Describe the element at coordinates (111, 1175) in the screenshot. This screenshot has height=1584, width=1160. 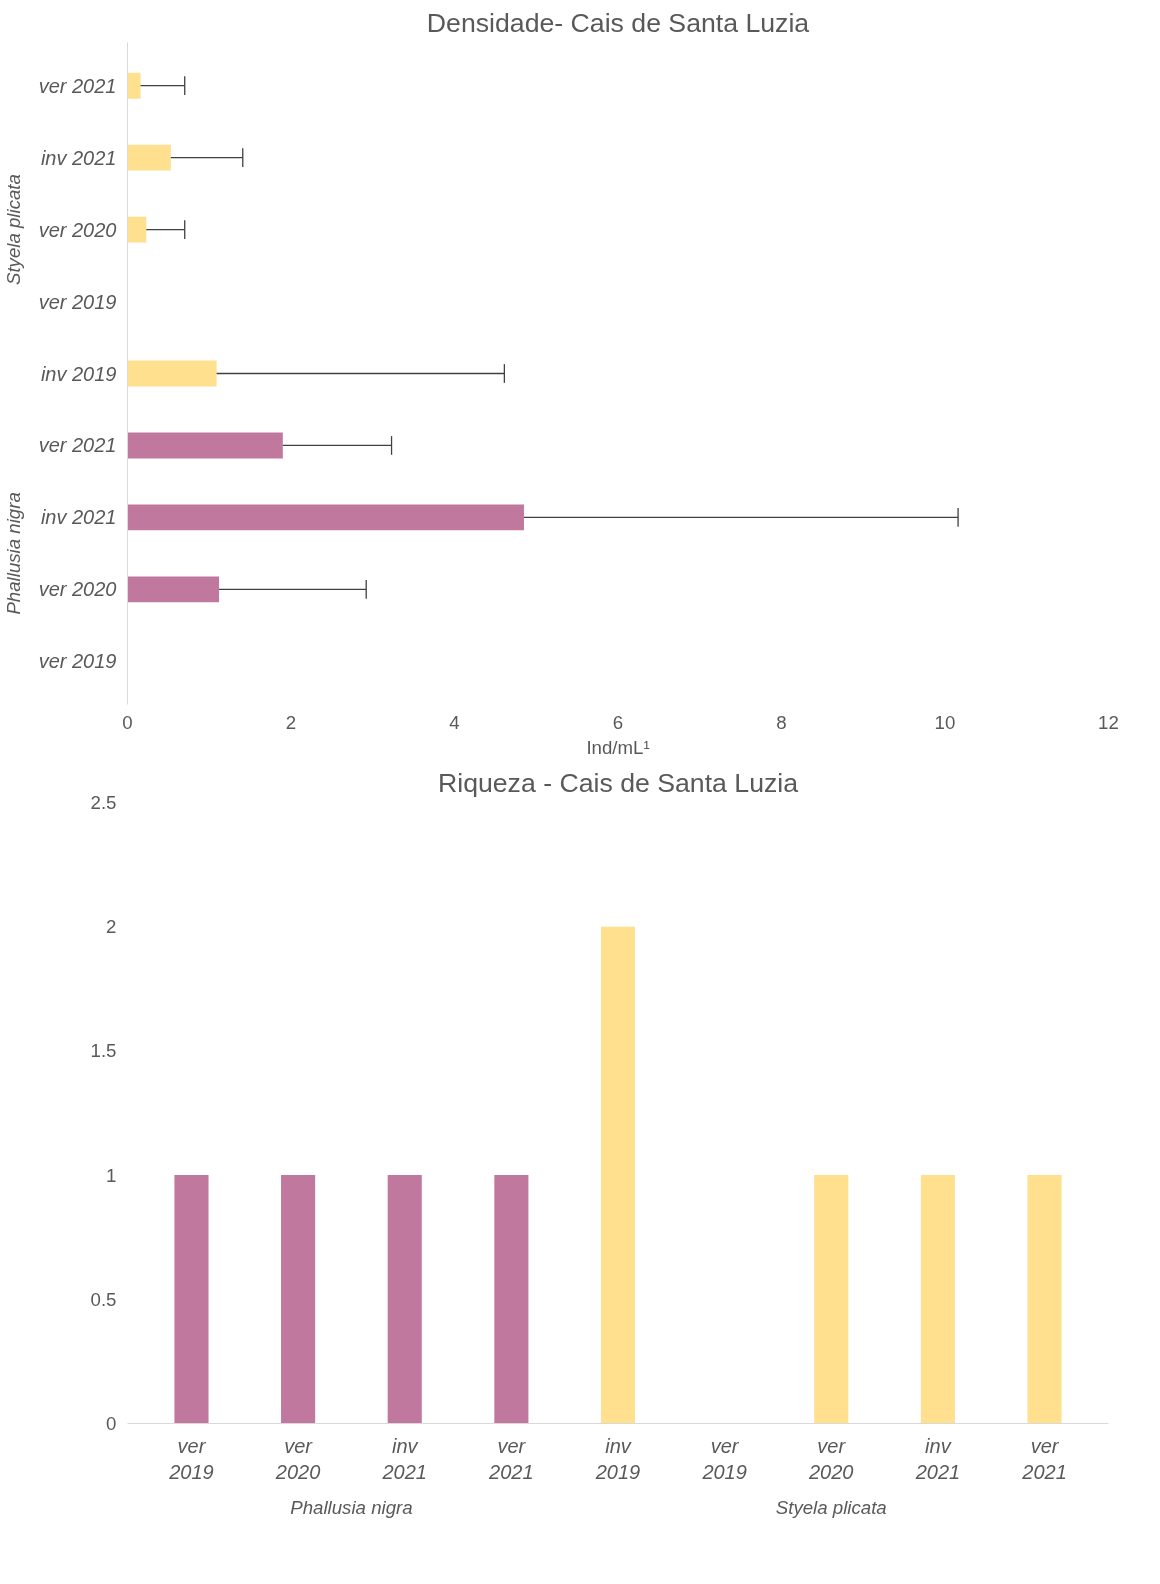
I see `y-tick-label: 1` at that location.